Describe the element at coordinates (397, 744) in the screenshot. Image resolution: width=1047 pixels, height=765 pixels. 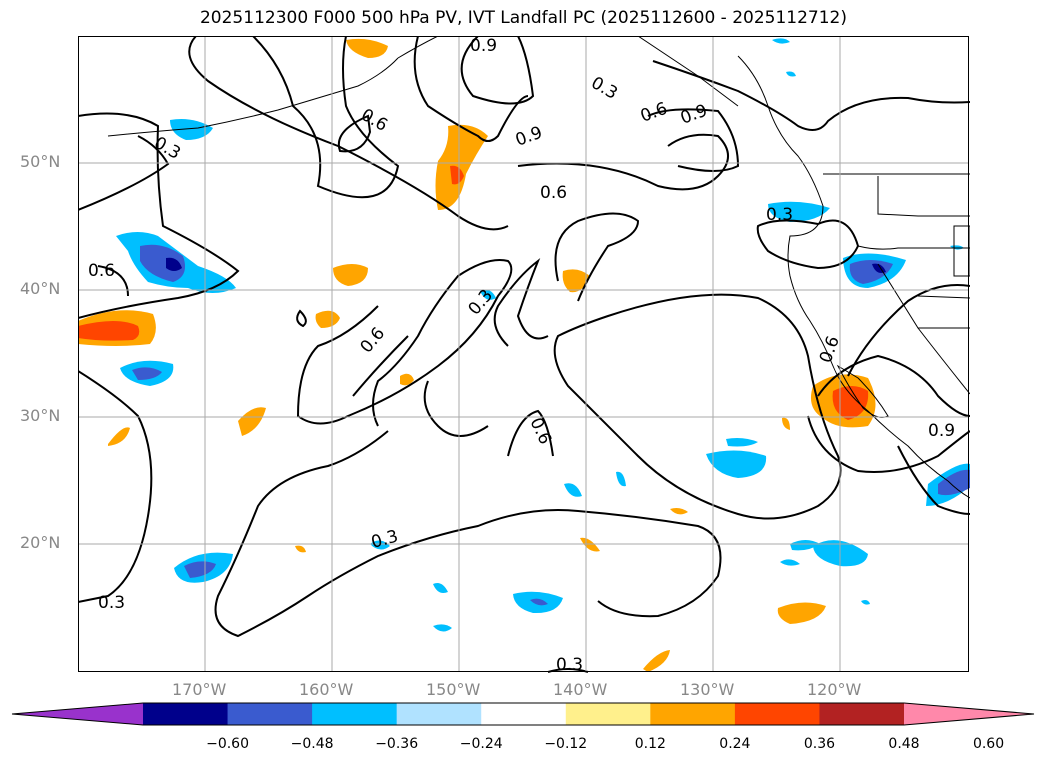
I see `colorbar-tick-label: −0.36` at that location.